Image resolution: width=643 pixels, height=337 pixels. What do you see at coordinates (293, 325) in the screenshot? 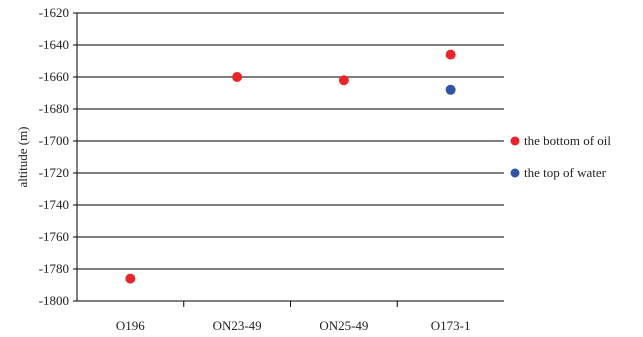
I see `x-tick-labels: O196 ON23-49 ON25-49 O173-1` at bounding box center [293, 325].